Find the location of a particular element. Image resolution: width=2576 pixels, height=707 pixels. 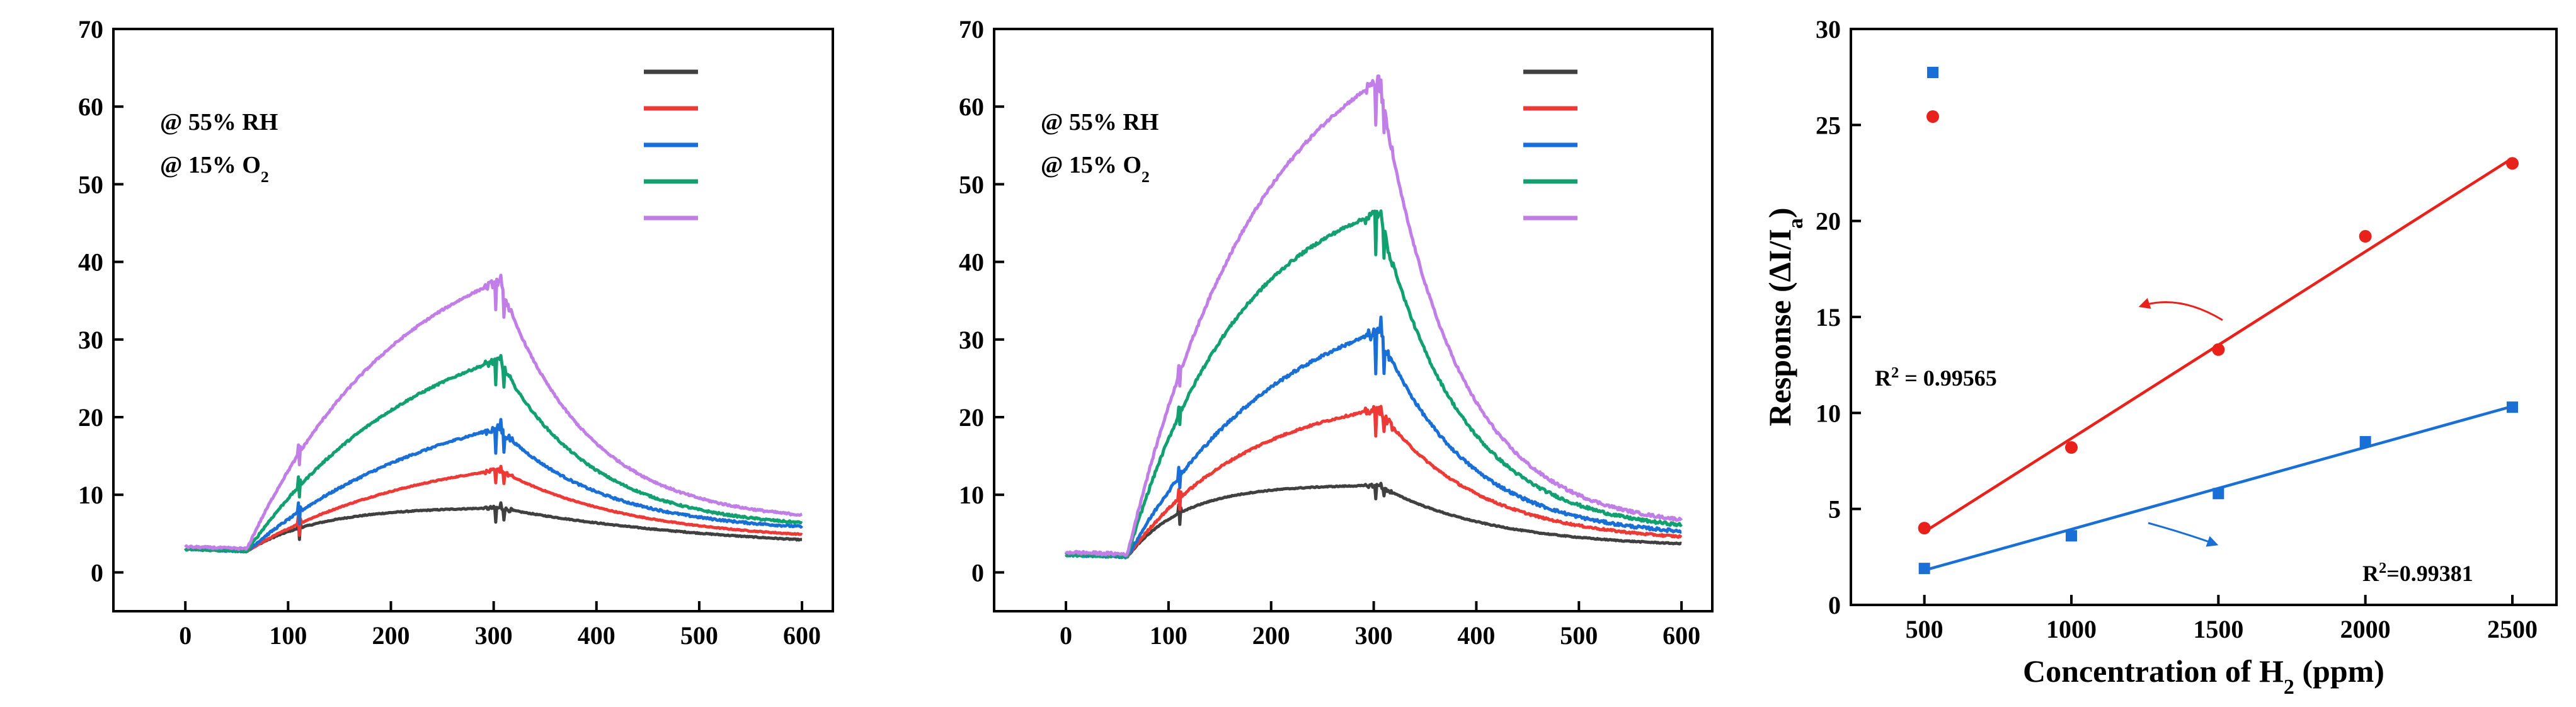

x-axis-label: Concentration of H2 (ppm) is located at coordinates (2203, 676).